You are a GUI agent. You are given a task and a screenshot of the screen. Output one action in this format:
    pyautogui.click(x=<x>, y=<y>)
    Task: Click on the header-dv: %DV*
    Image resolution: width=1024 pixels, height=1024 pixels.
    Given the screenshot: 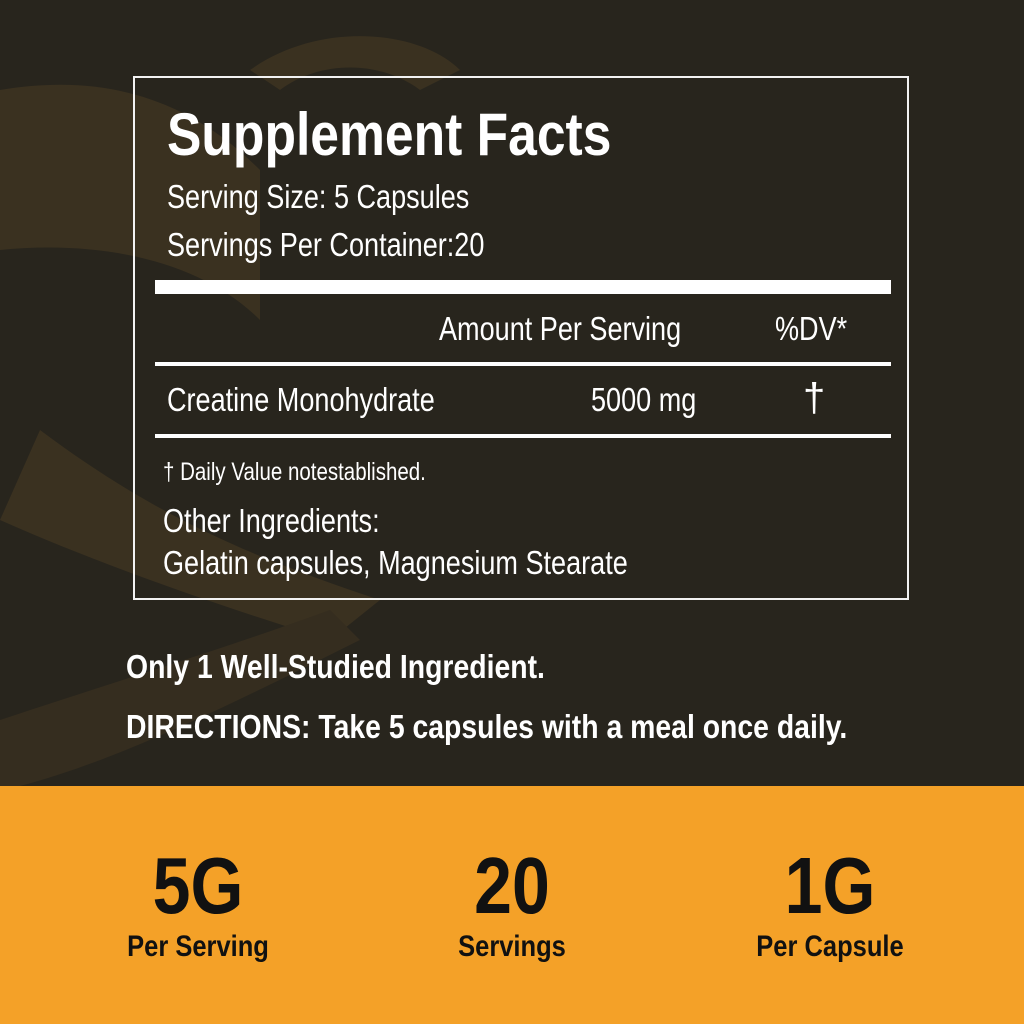 What is the action you would take?
    pyautogui.click(x=811, y=328)
    